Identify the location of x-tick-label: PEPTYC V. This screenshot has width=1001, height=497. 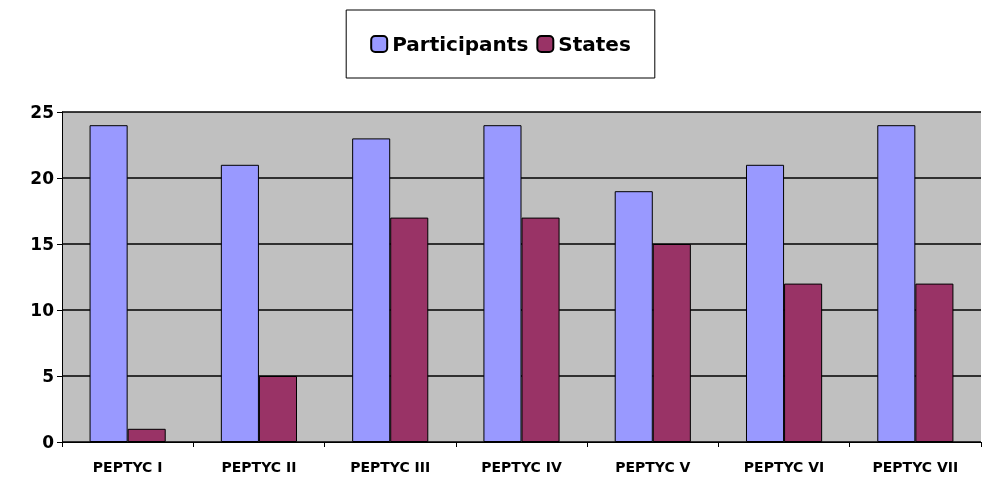
(653, 467).